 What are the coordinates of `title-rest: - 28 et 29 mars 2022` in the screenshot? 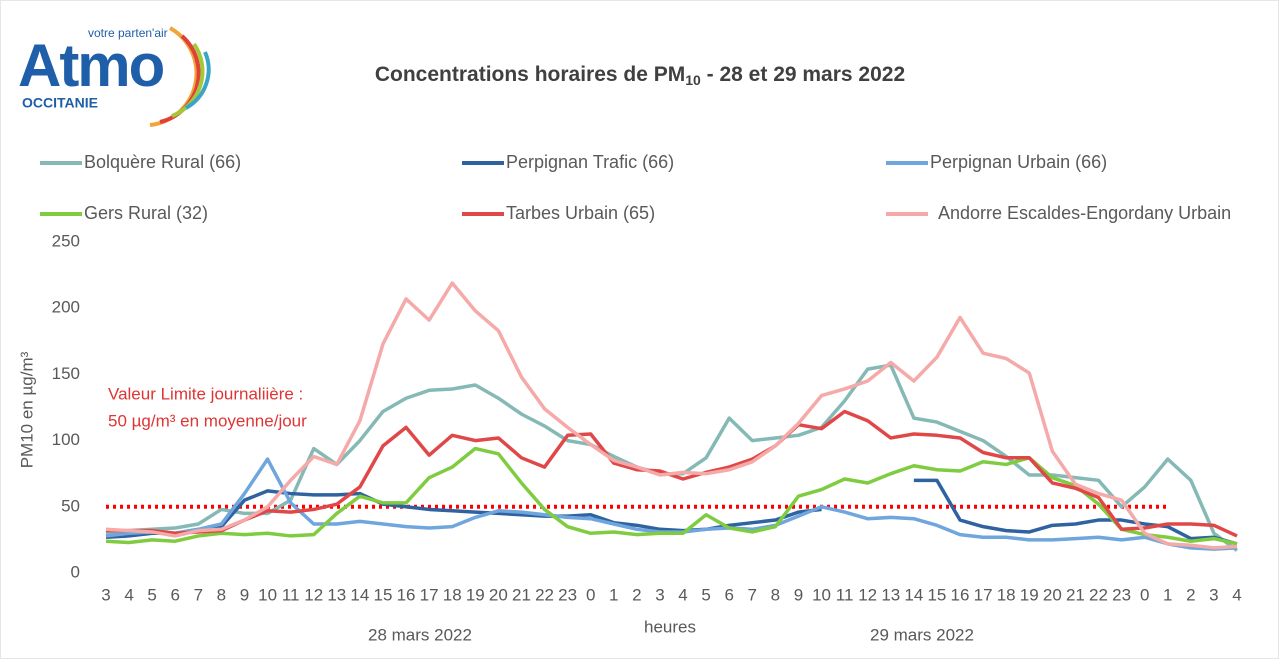 It's located at (803, 74).